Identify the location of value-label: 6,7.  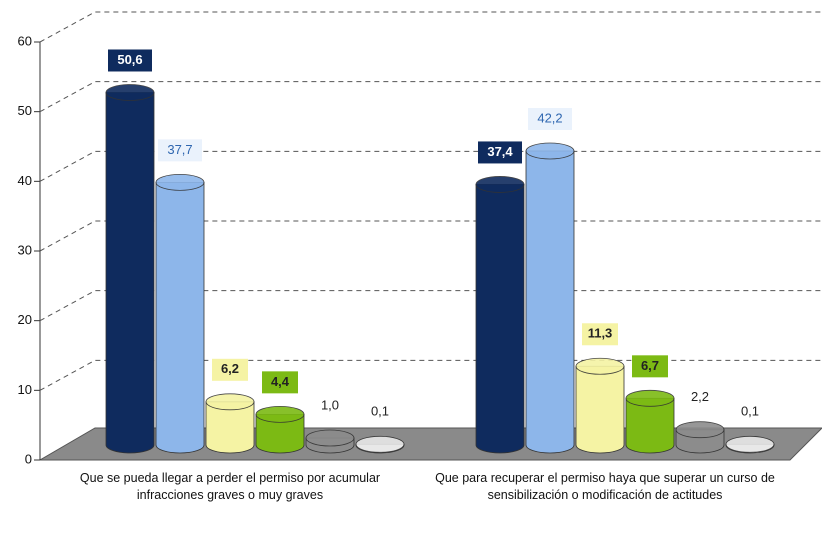
(650, 365).